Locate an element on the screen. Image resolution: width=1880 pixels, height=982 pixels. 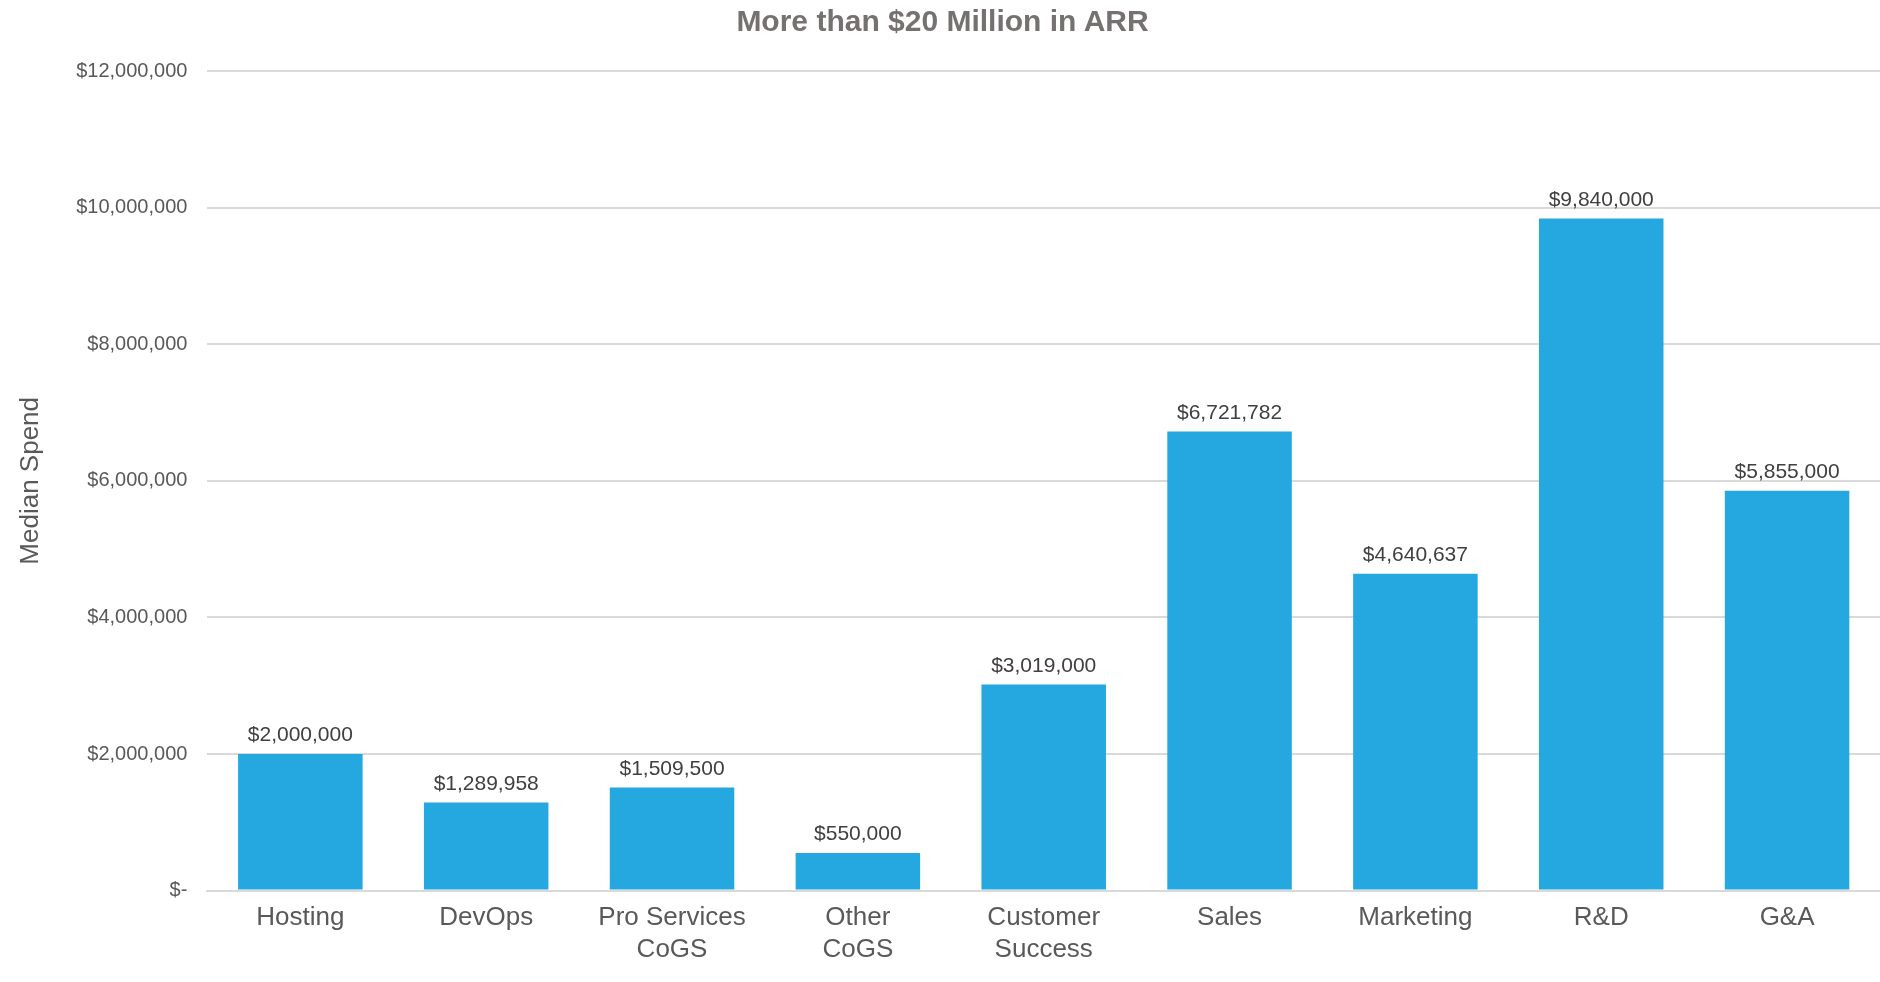
x-tick-label: Hosting is located at coordinates (300, 916).